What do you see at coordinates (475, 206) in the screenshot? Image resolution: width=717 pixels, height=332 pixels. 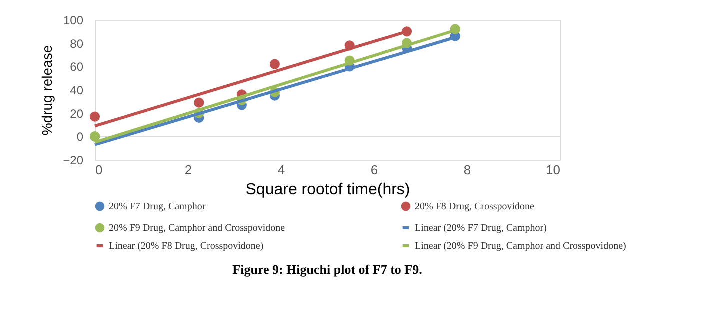 I see `legend-label: 20% F8 Drug, Crosspovidone` at bounding box center [475, 206].